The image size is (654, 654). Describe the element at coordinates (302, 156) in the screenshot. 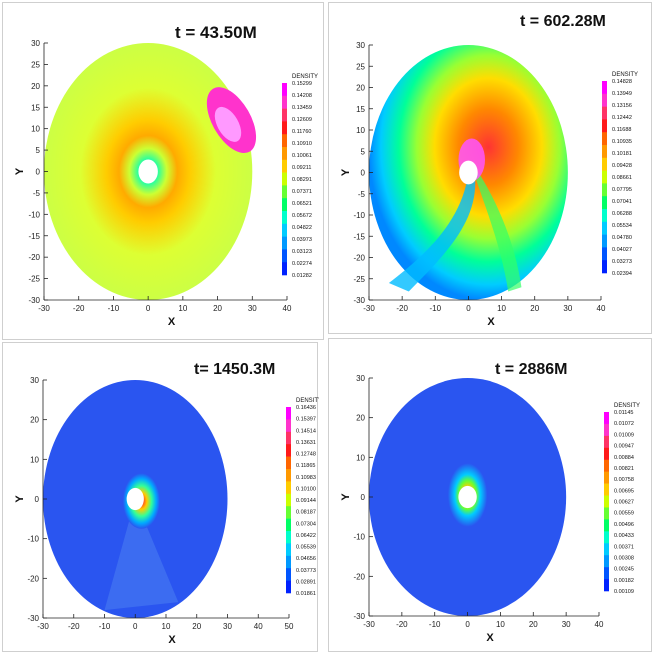

I see `colorbar-value: 0.10061` at that location.